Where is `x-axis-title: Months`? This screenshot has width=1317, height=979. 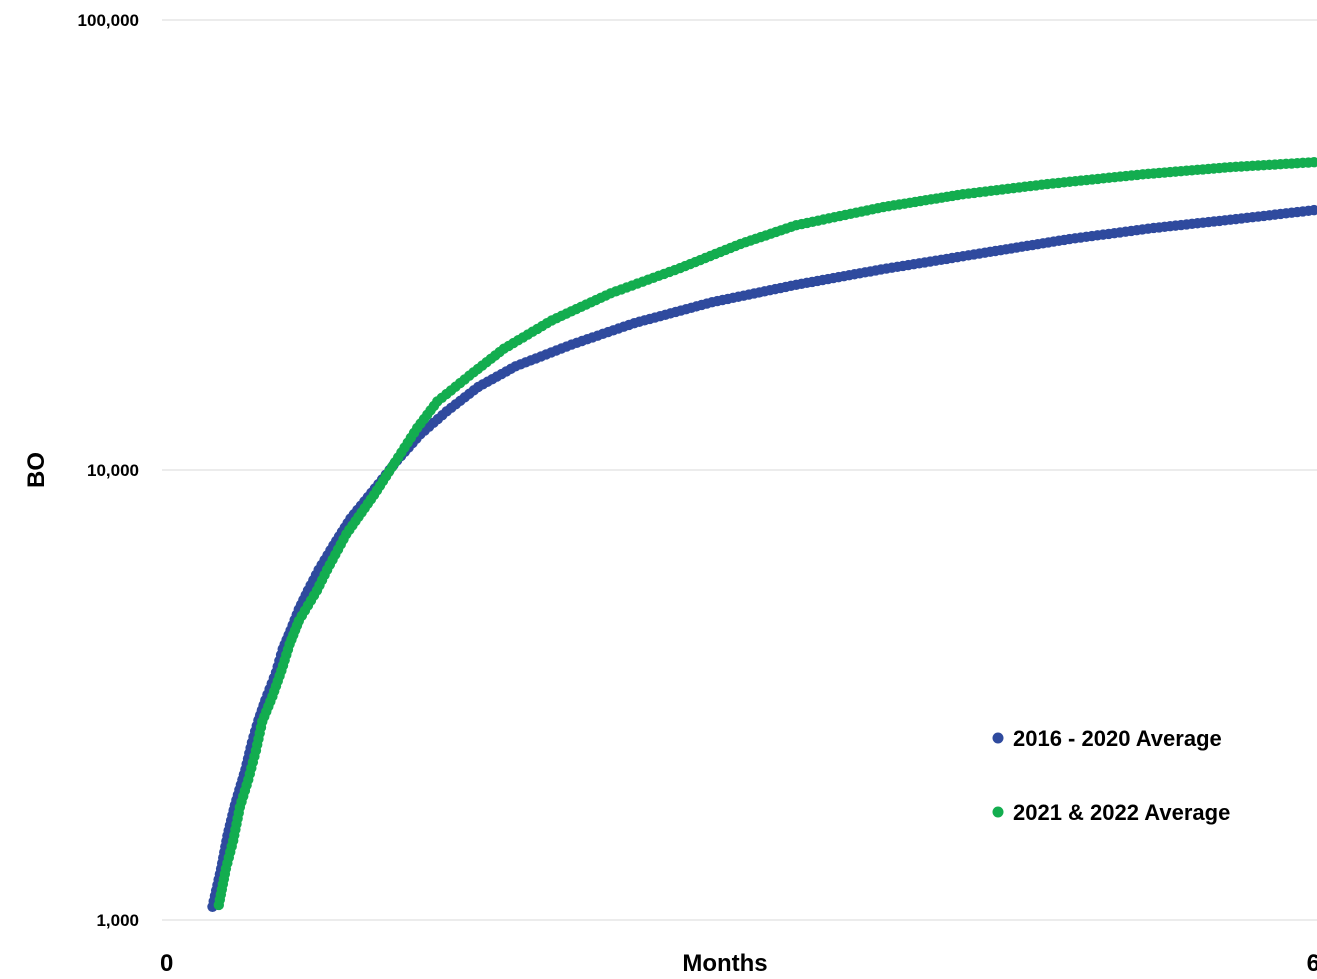 x-axis-title: Months is located at coordinates (724, 963).